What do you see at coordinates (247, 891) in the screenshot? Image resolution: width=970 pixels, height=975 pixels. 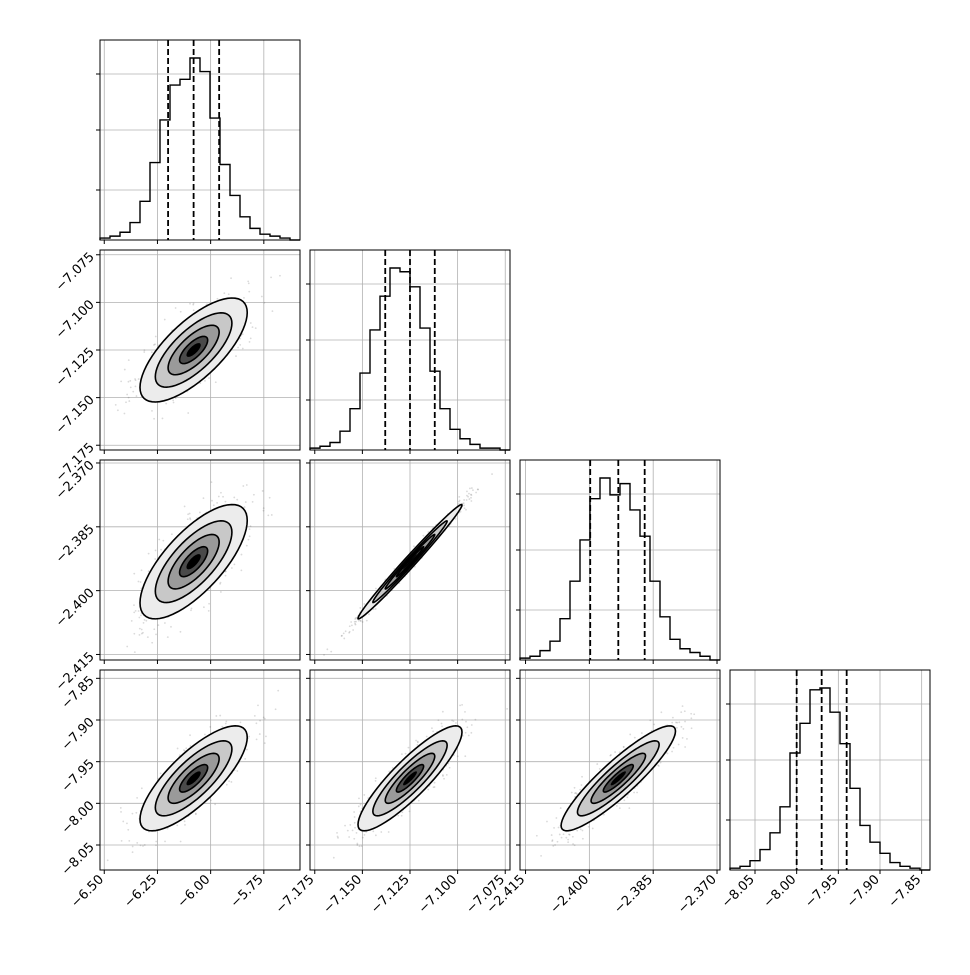 I see `x-tick-label: −5.75` at bounding box center [247, 891].